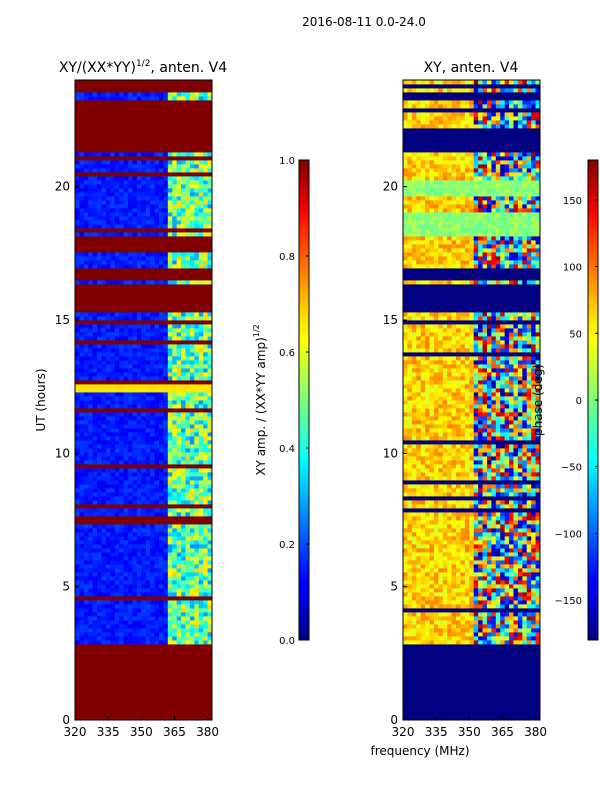 This screenshot has height=800, width=600. Describe the element at coordinates (97, 68) in the screenshot. I see `amplitude-title-main: XY/(XX*YY)` at that location.